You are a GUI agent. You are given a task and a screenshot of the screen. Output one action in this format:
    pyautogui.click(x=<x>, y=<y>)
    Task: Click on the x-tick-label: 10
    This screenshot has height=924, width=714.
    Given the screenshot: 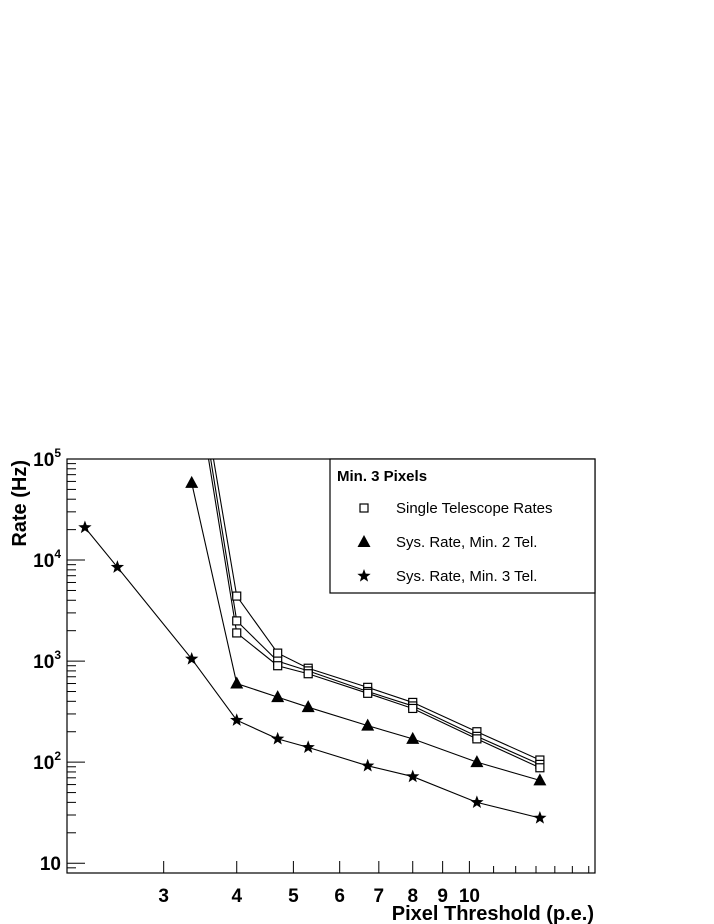 What is the action you would take?
    pyautogui.click(x=469, y=896)
    